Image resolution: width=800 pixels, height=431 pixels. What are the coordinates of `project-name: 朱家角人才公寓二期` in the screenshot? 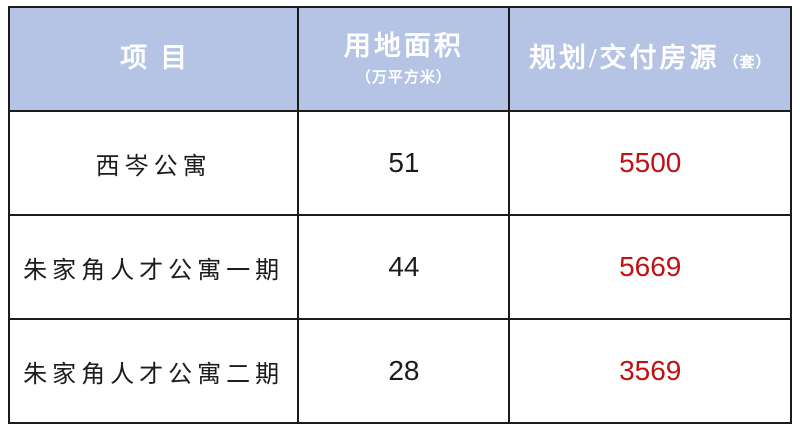 It's located at (153, 371).